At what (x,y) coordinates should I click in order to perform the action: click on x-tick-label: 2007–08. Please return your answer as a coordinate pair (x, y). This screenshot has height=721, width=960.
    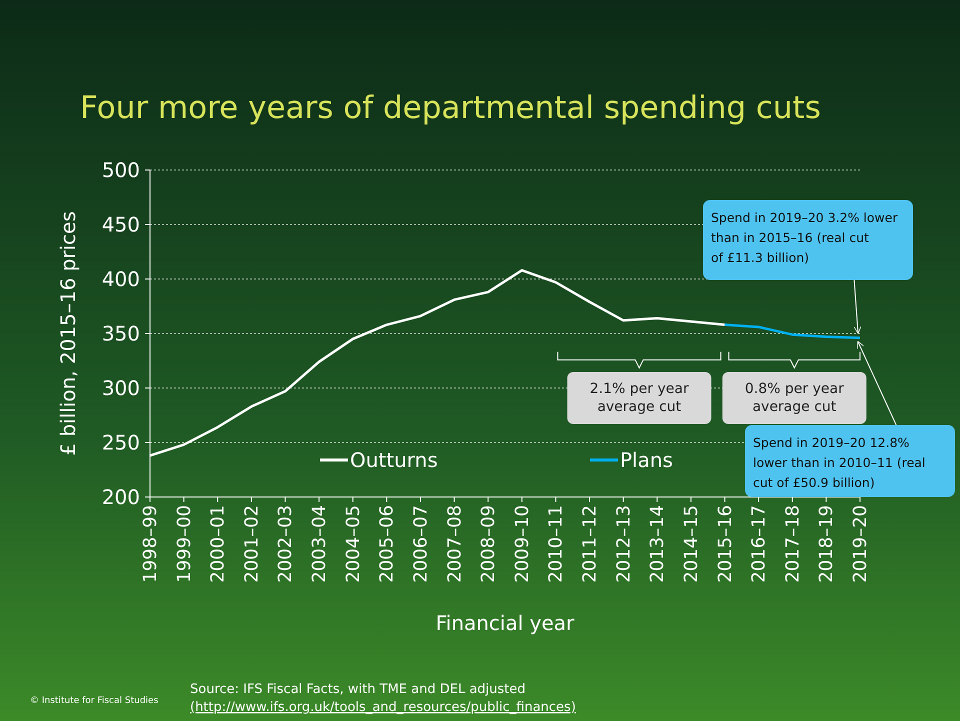
    Looking at the image, I should click on (455, 544).